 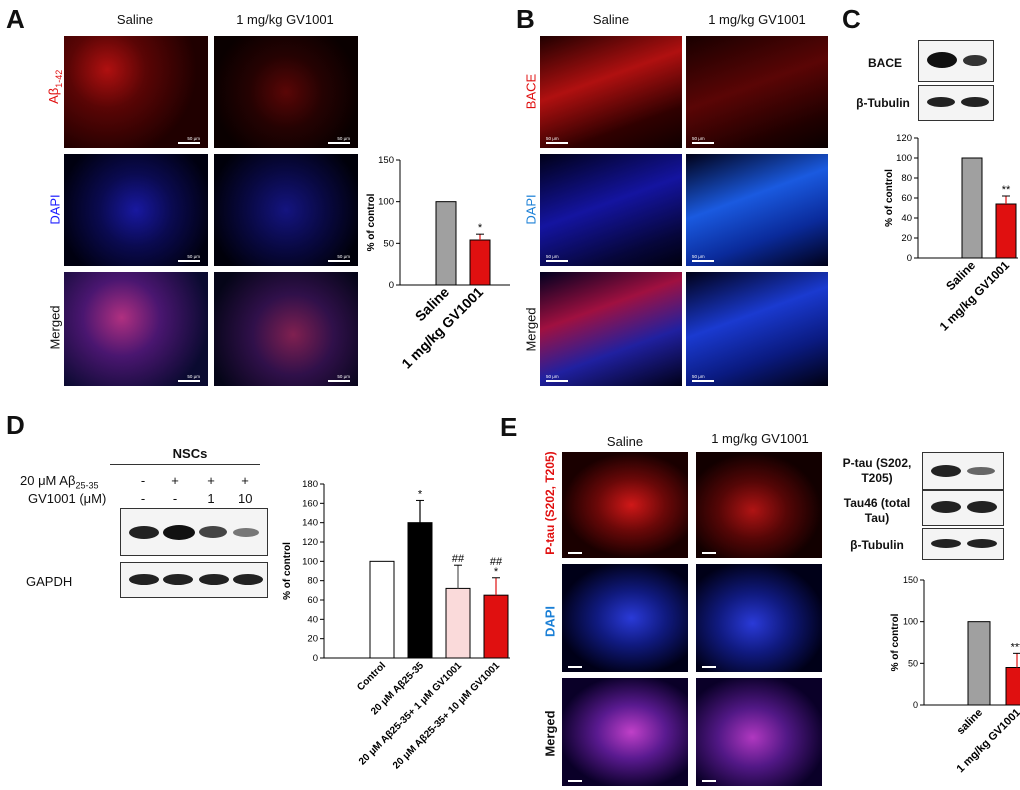 I want to click on panel-e-label-tau46: Tau46 (total Tau), so click(x=877, y=510).